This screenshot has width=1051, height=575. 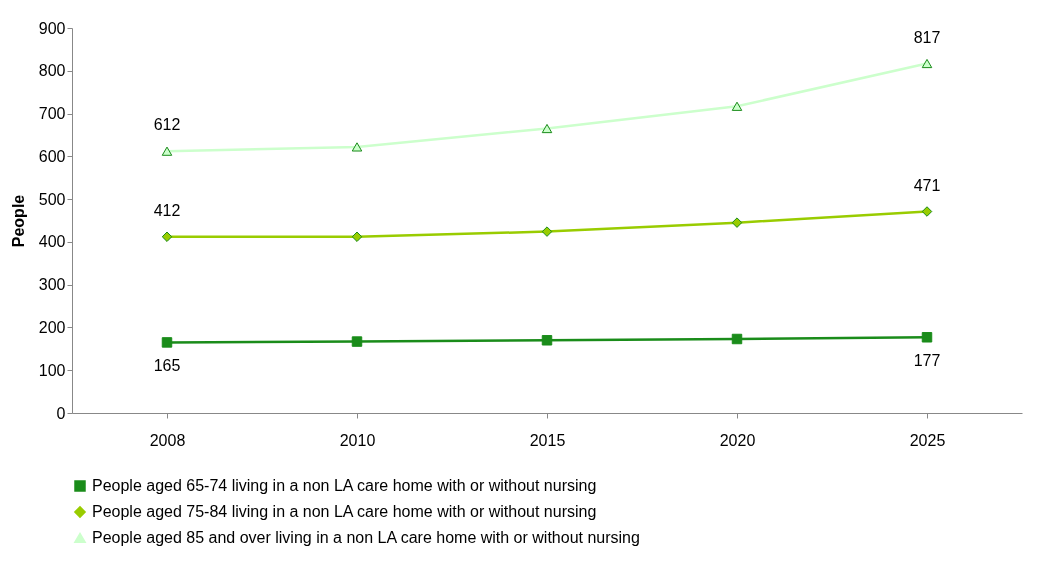 I want to click on y-tick-label: 300, so click(x=52, y=285).